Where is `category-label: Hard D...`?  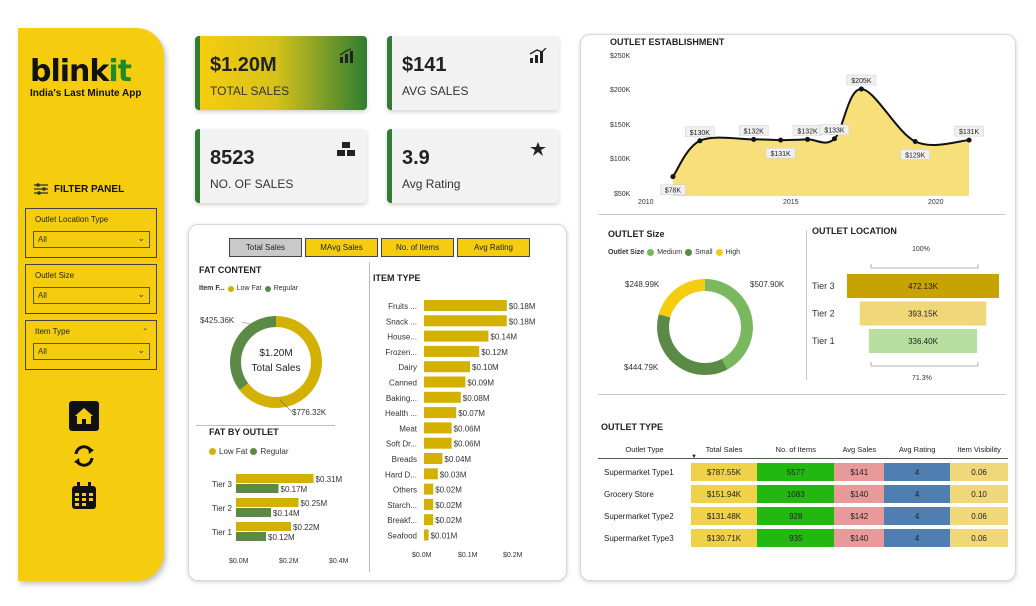 category-label: Hard D... is located at coordinates (401, 474).